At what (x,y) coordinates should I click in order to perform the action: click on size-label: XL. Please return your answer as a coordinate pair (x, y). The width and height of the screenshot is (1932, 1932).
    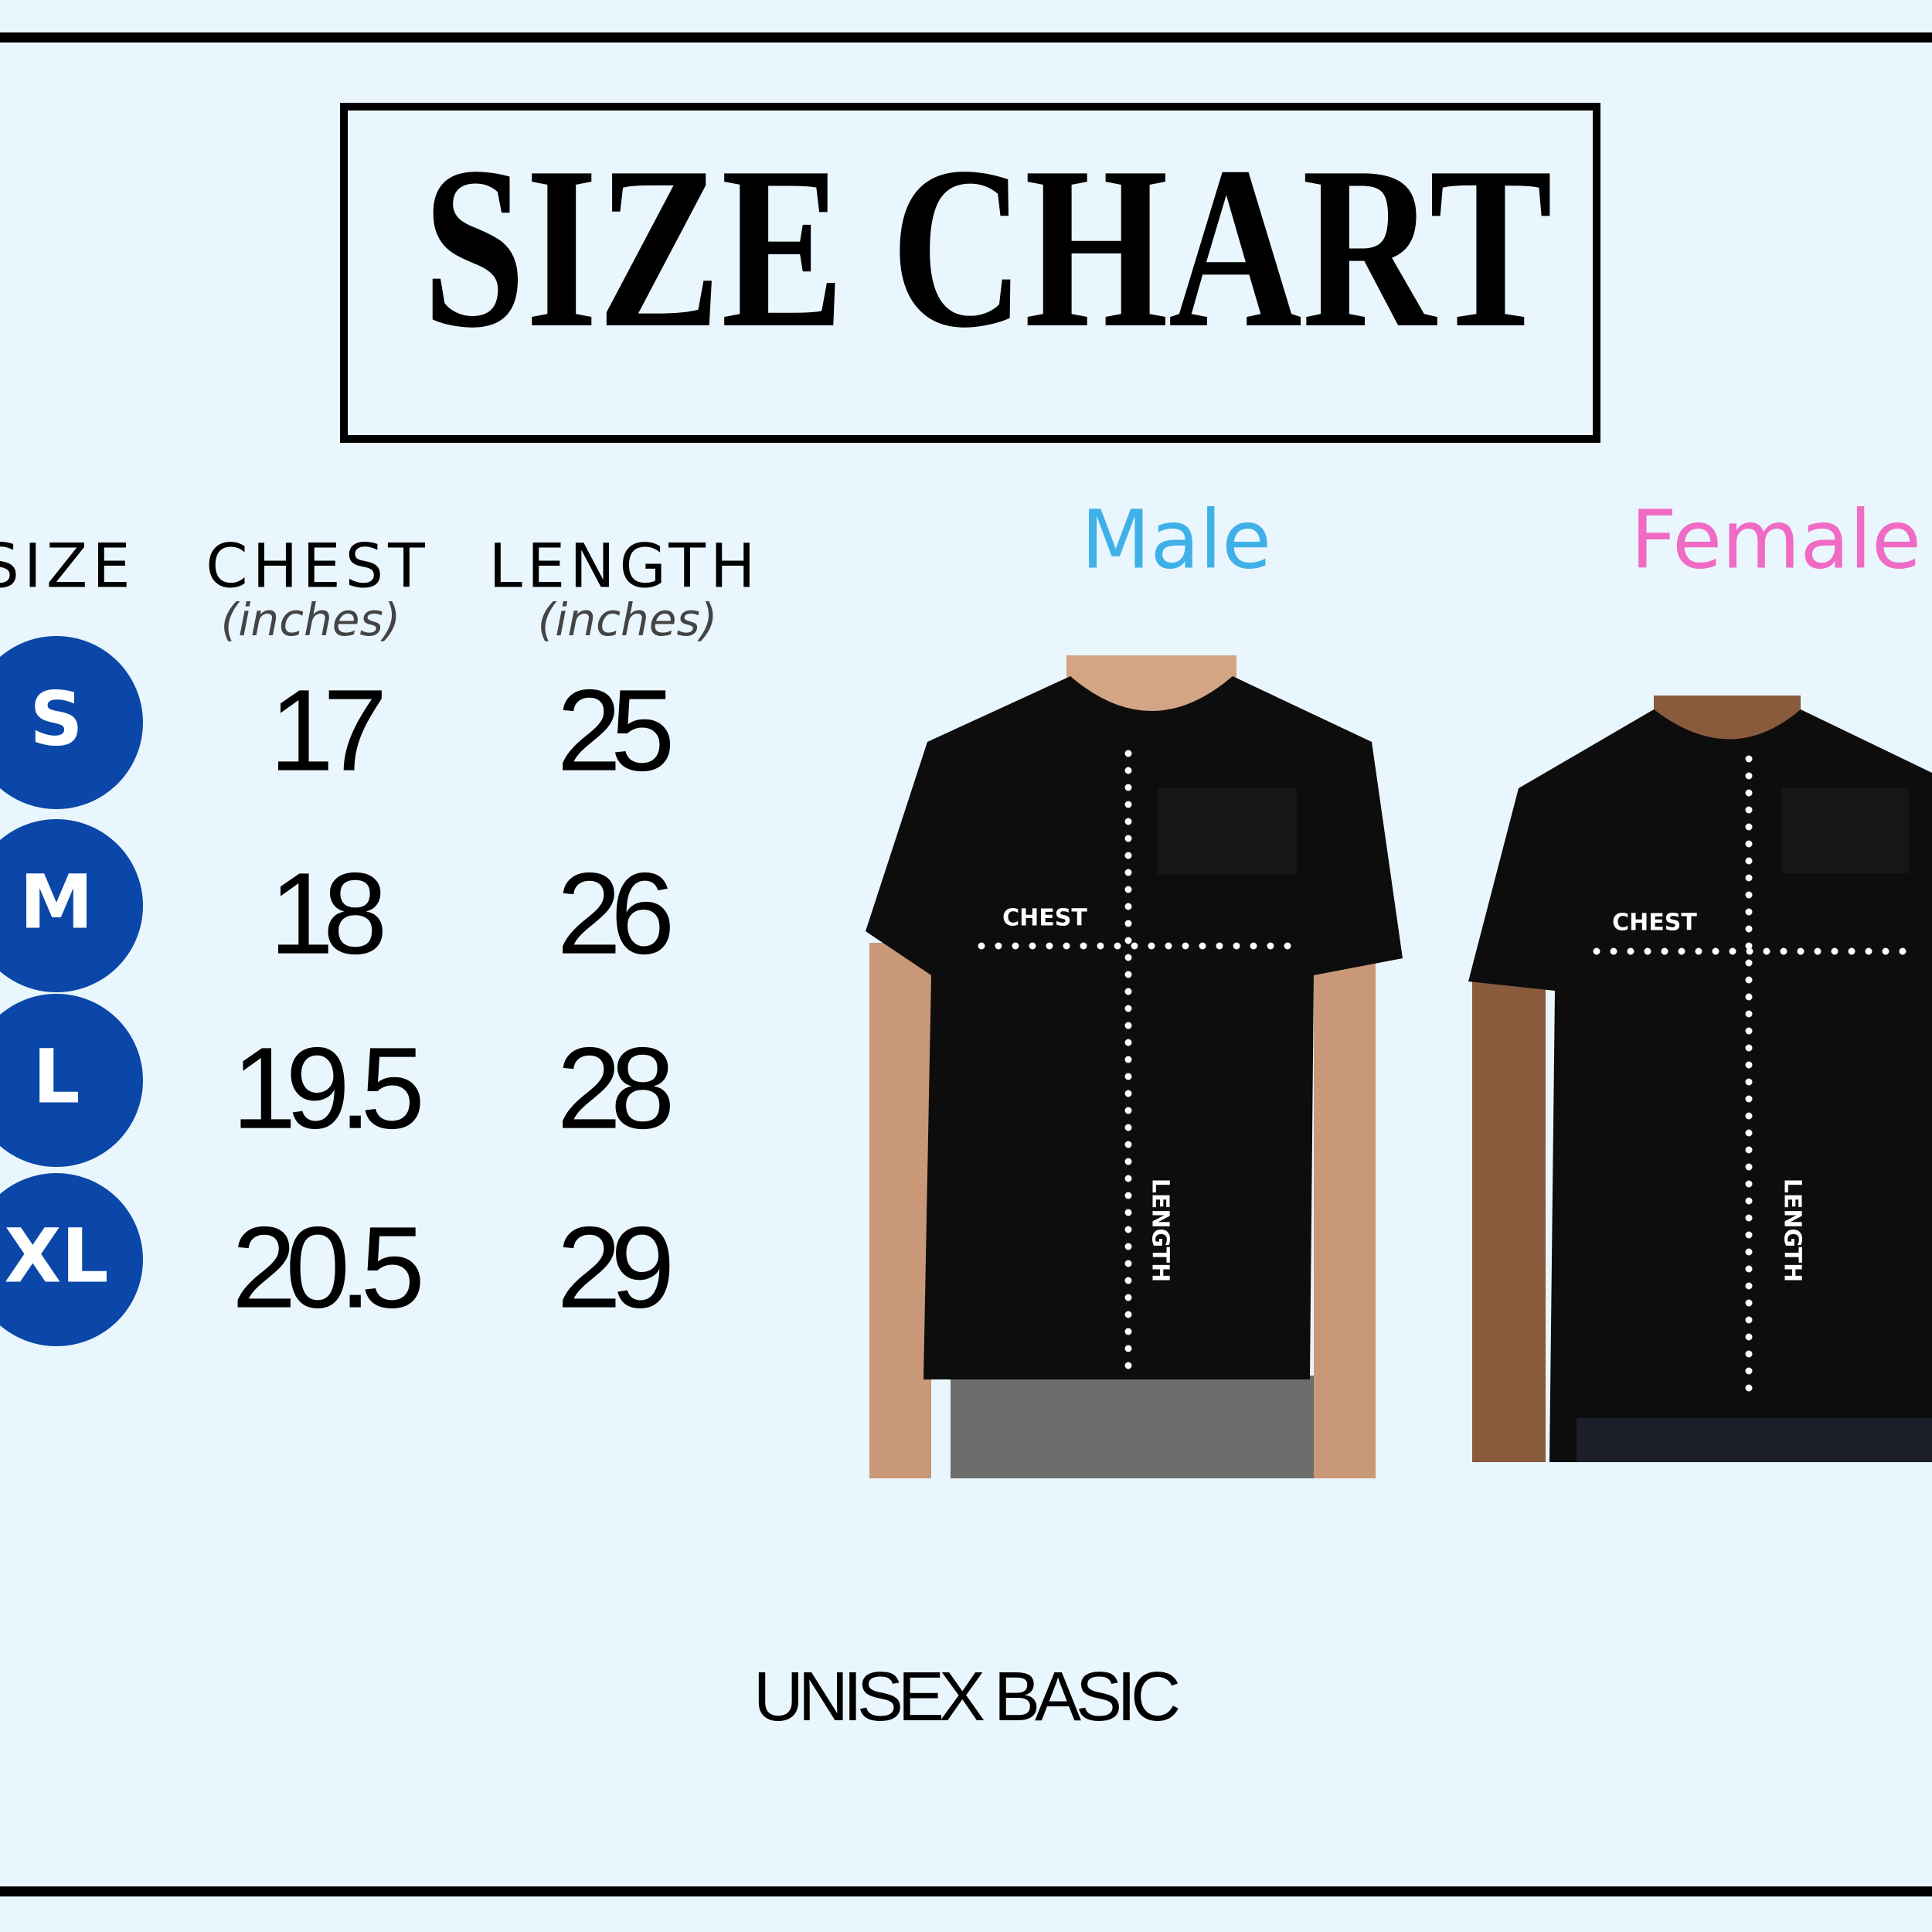
    Looking at the image, I should click on (56, 1256).